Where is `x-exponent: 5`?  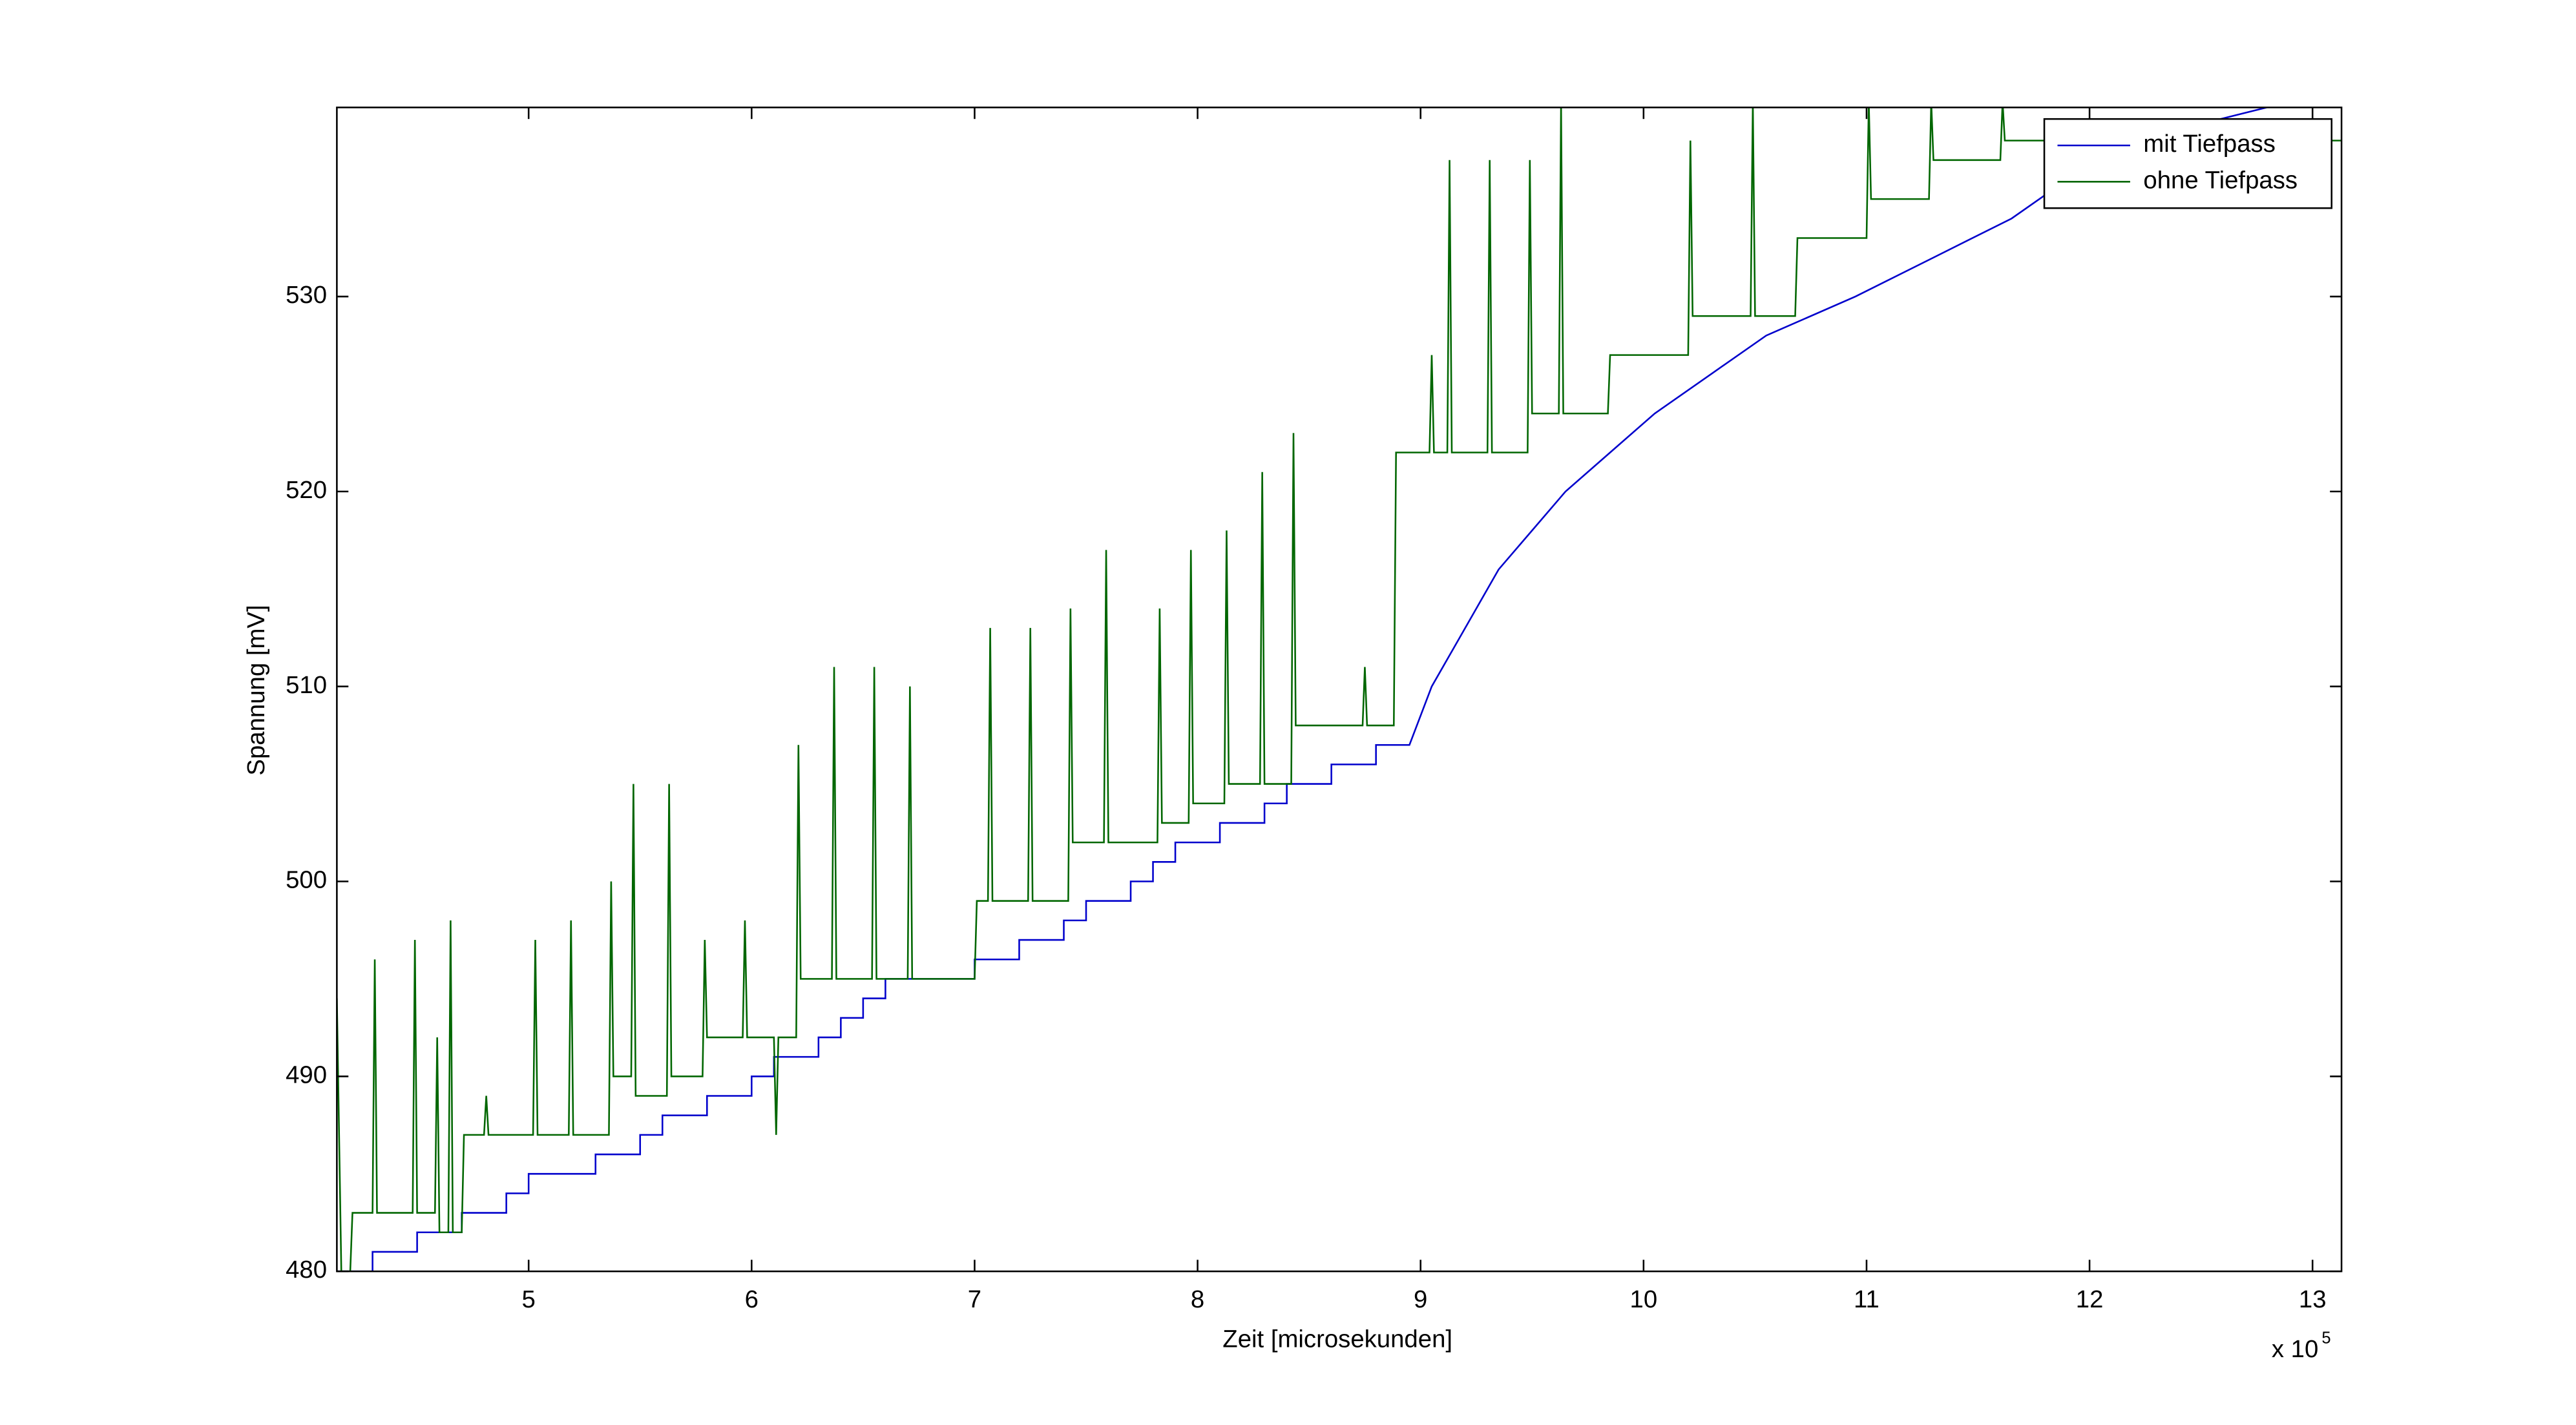 x-exponent: 5 is located at coordinates (2325, 1338).